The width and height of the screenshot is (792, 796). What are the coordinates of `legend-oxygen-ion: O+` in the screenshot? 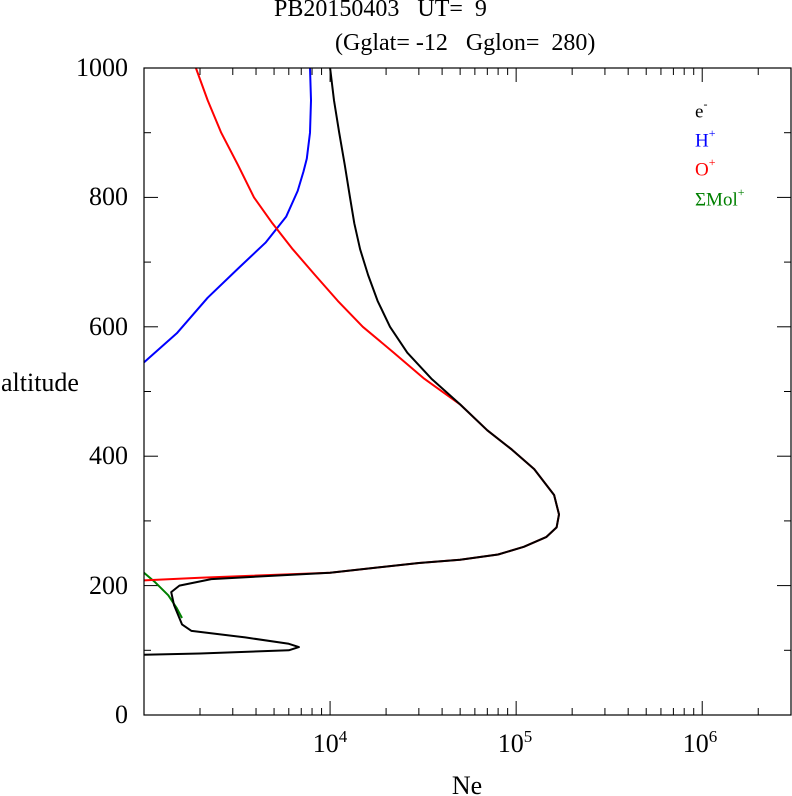 It's located at (705, 168).